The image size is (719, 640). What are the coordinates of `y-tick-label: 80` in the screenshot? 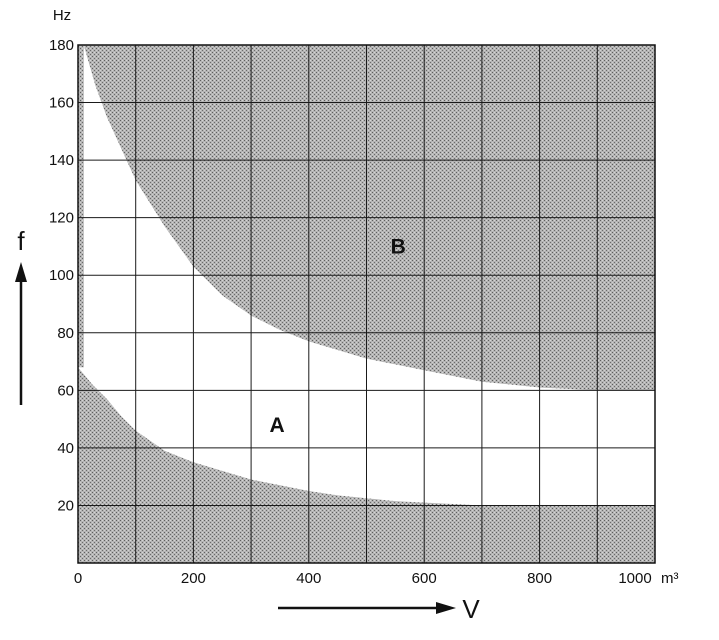 It's located at (65, 333).